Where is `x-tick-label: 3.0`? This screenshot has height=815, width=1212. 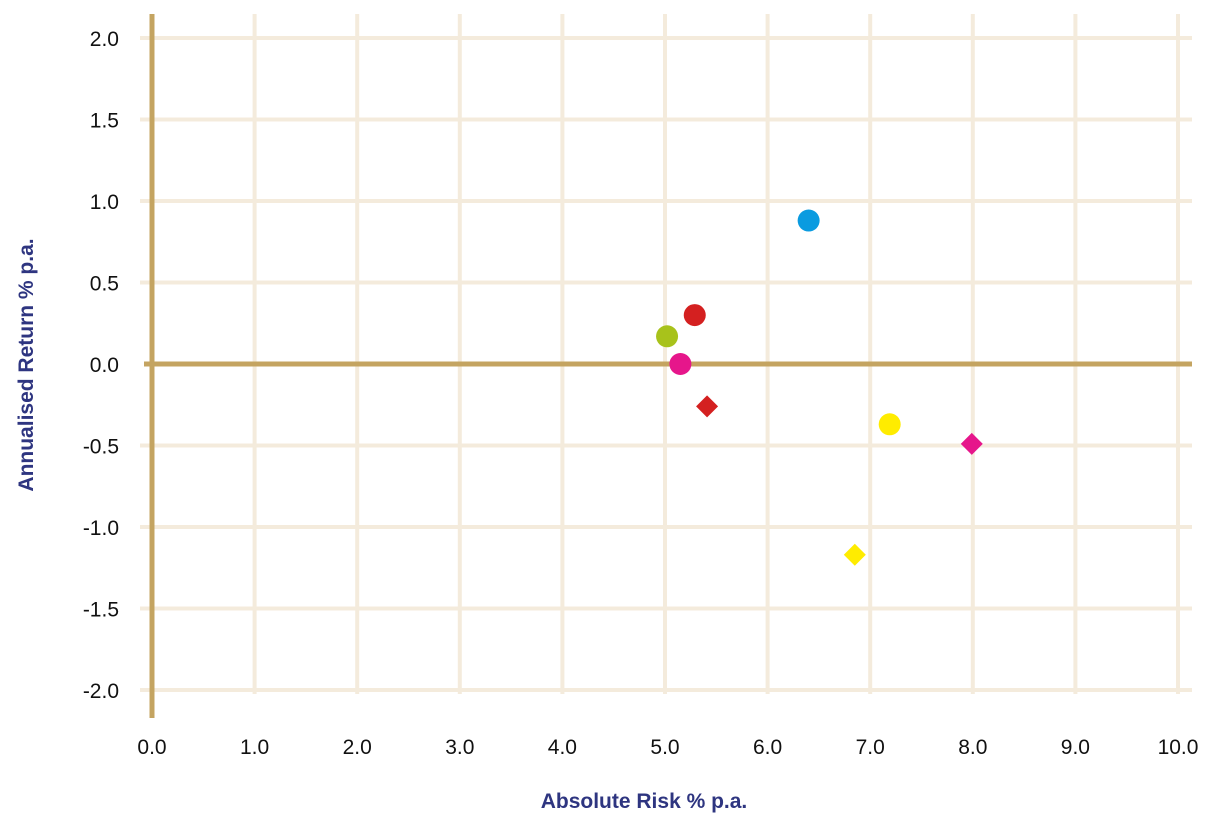 x-tick-label: 3.0 is located at coordinates (459, 747).